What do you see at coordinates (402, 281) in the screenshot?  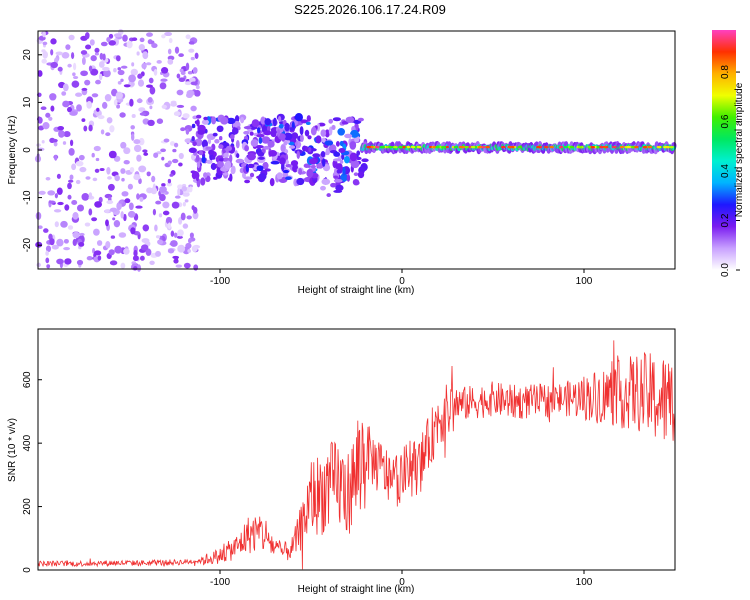 I see `spectrogram-x-tick-label: 0` at bounding box center [402, 281].